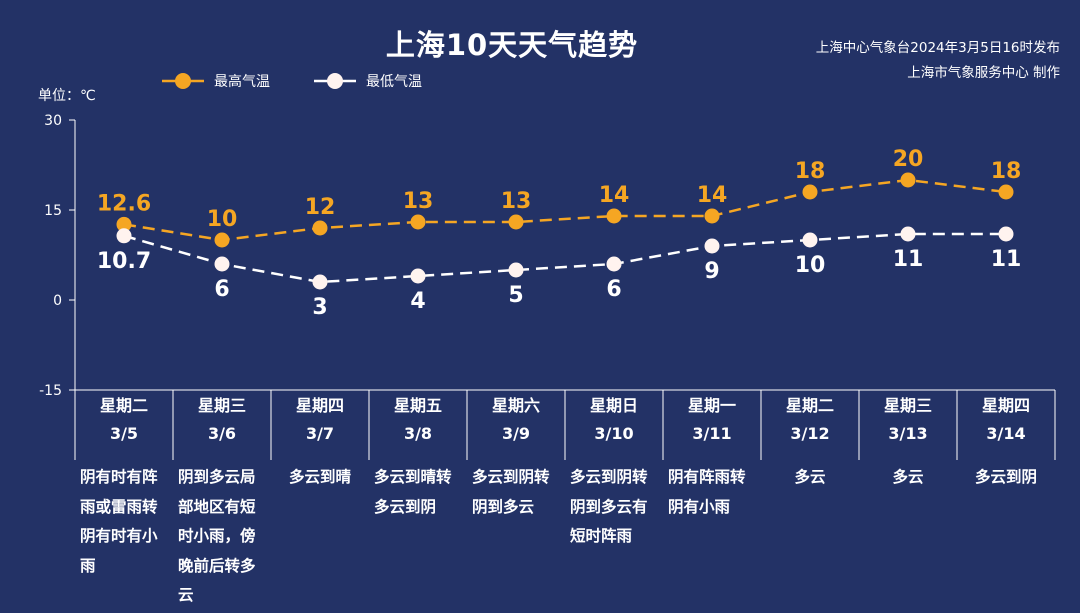  Describe the element at coordinates (515, 295) in the screenshot. I see `data-label-low: 5` at that location.